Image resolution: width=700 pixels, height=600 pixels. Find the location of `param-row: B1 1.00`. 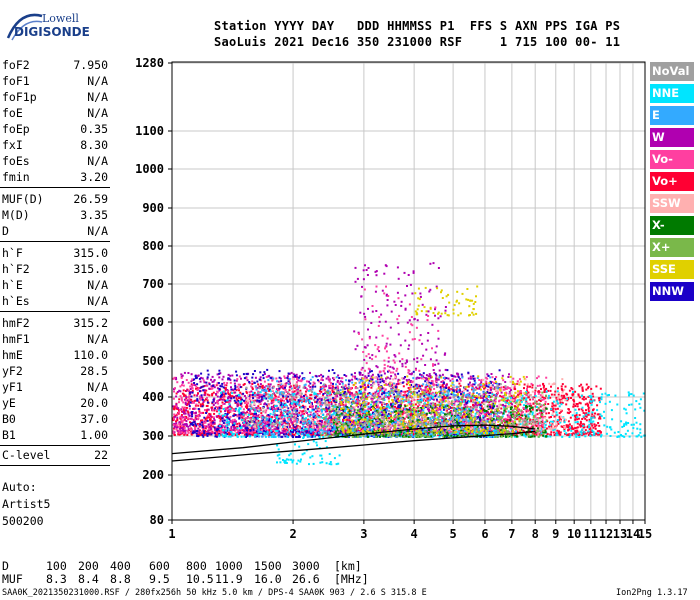

param-row: B1 1.00 is located at coordinates (55, 436).